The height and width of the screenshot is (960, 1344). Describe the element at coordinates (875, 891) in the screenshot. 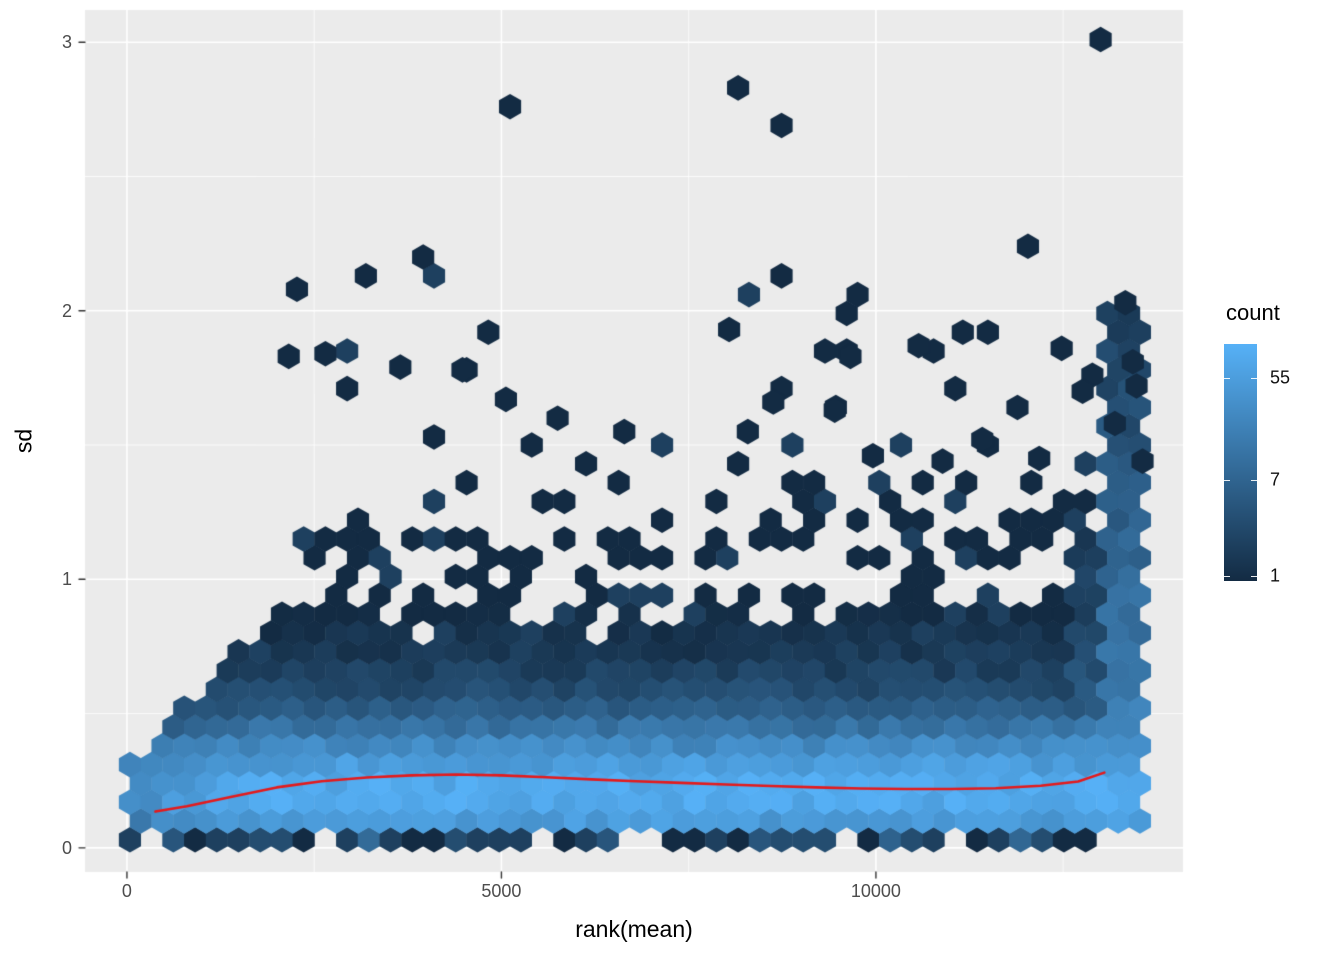

I see `x-tick-label: 10000` at that location.